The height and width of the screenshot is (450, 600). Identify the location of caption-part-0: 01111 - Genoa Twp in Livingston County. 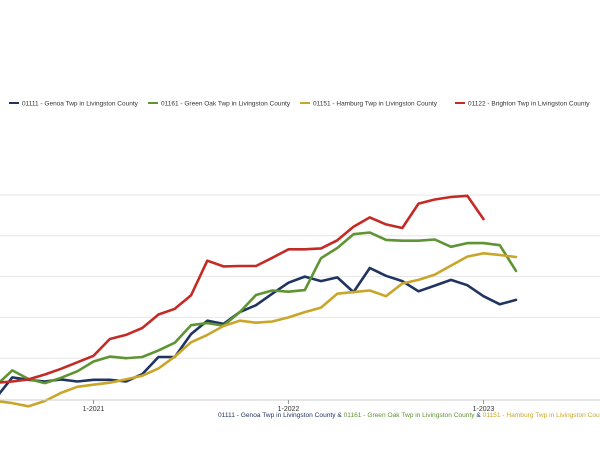
(277, 415).